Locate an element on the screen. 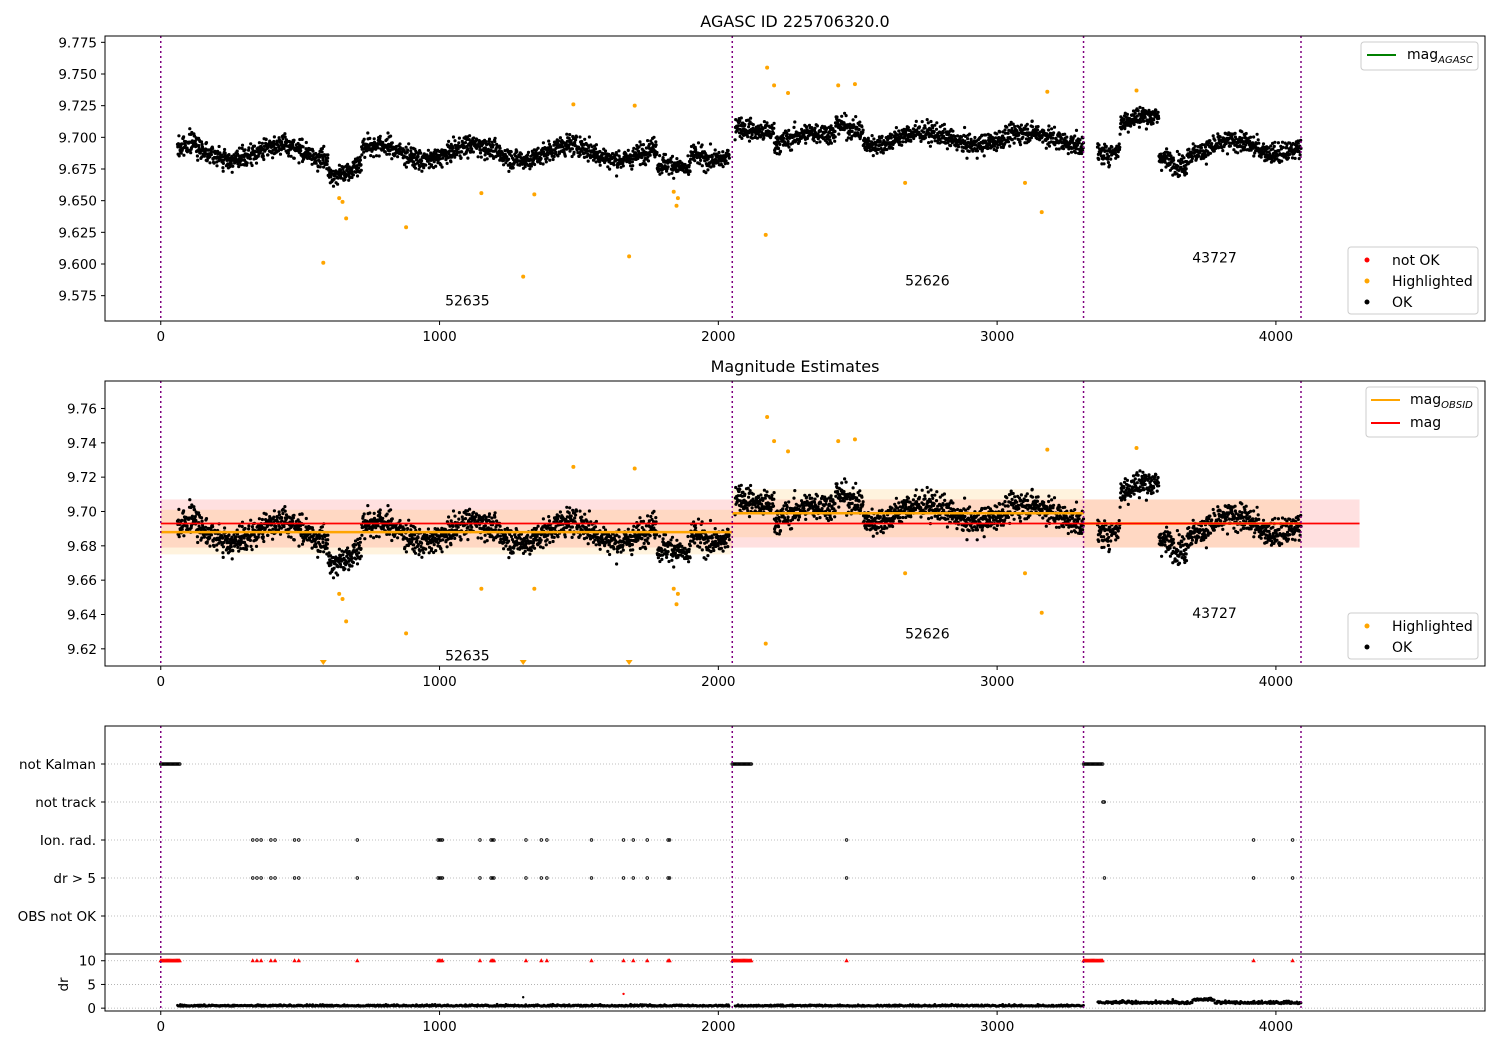  legend-point-swatch is located at coordinates (1367, 302).